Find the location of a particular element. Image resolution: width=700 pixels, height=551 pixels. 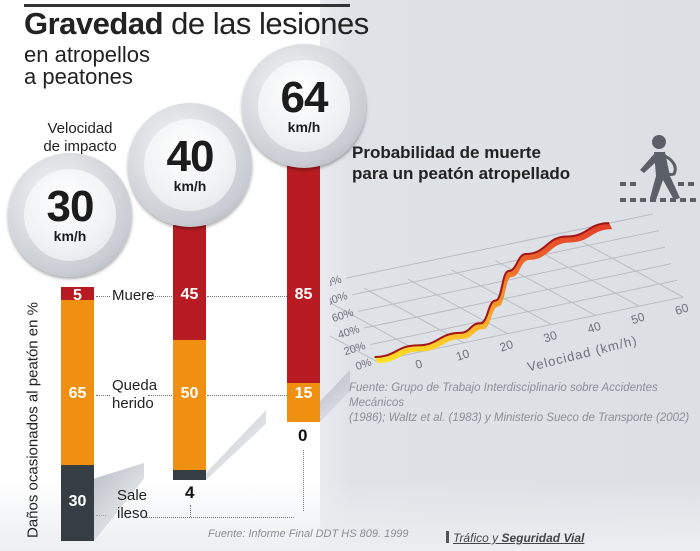

bar-40-segment-muere: 45 is located at coordinates (189, 282).